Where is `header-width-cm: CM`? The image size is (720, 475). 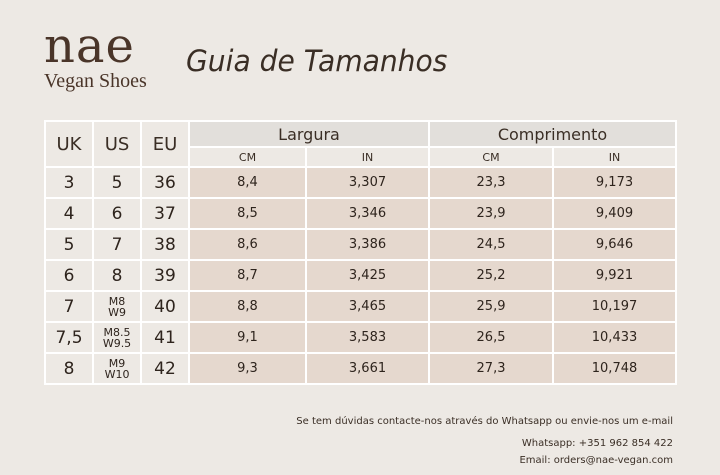
header-width-cm: CM is located at coordinates (247, 157).